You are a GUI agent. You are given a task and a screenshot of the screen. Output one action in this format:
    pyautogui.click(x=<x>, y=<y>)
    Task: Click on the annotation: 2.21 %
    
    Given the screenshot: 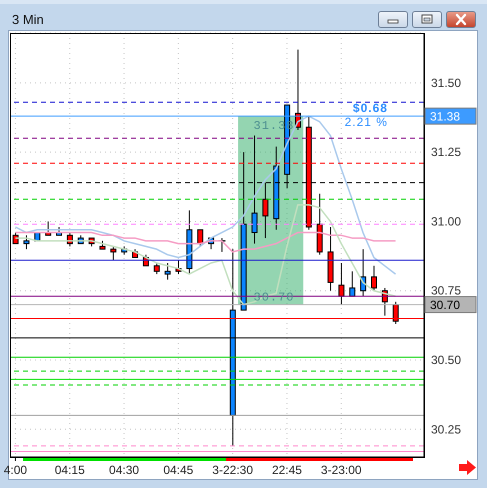 What is the action you would take?
    pyautogui.click(x=366, y=122)
    